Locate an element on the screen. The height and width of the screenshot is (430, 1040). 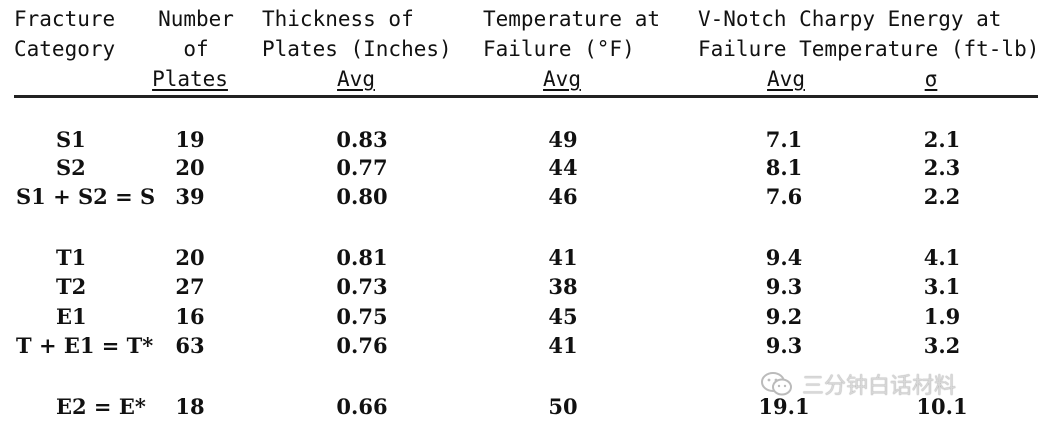
header-temperature-avg: Avg is located at coordinates (562, 79).